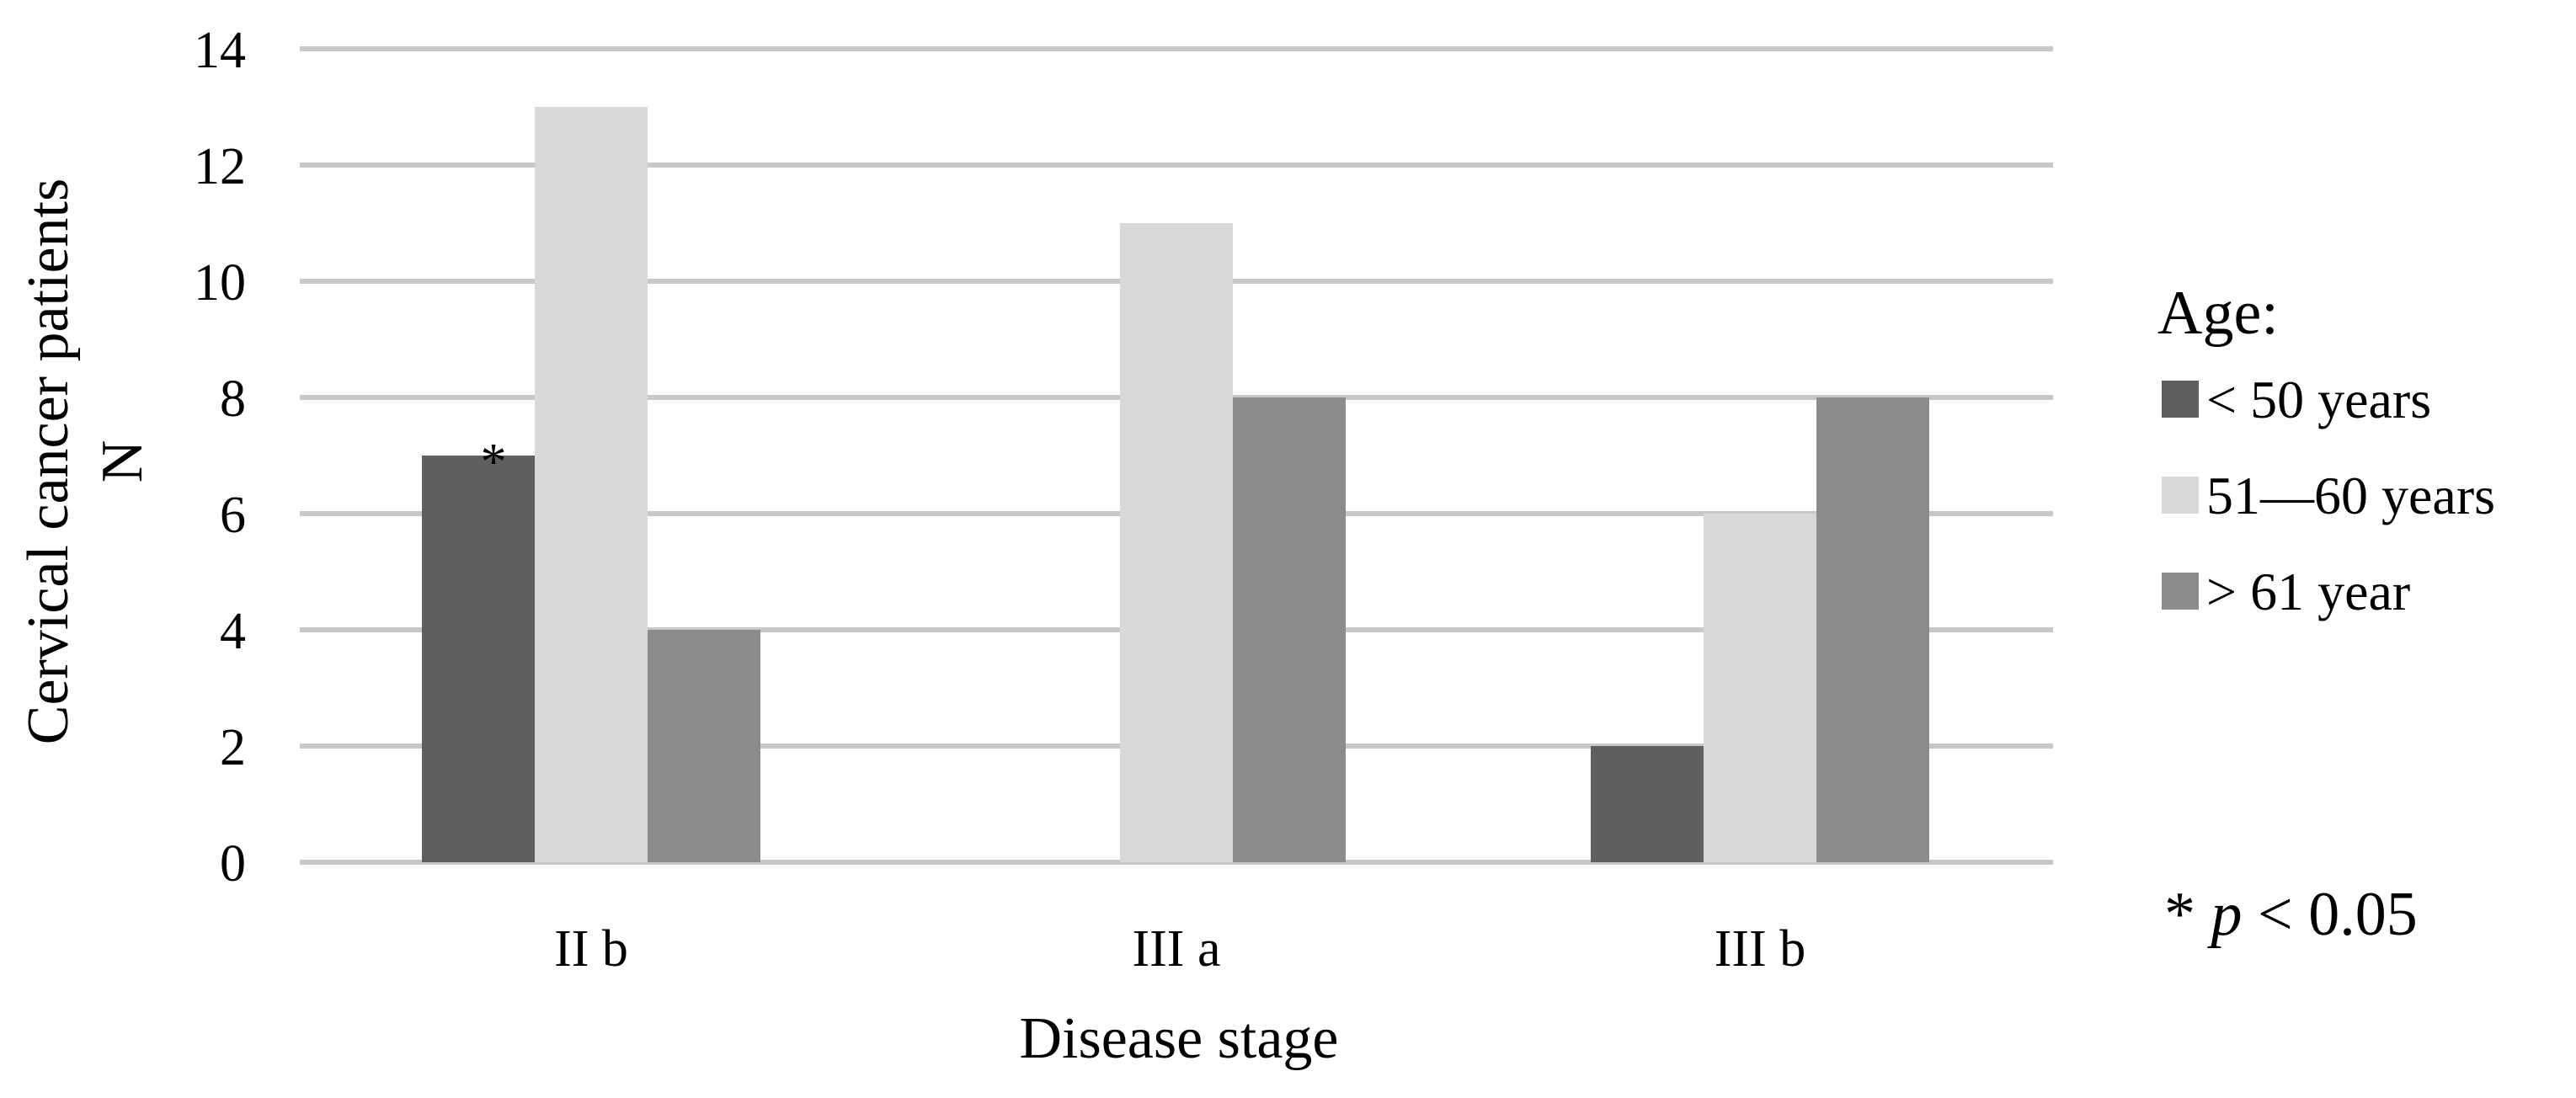 The width and height of the screenshot is (2576, 1098). What do you see at coordinates (220, 457) in the screenshot?
I see `y-axis-ticks: 0 2 4 6 8 10 12 14` at bounding box center [220, 457].